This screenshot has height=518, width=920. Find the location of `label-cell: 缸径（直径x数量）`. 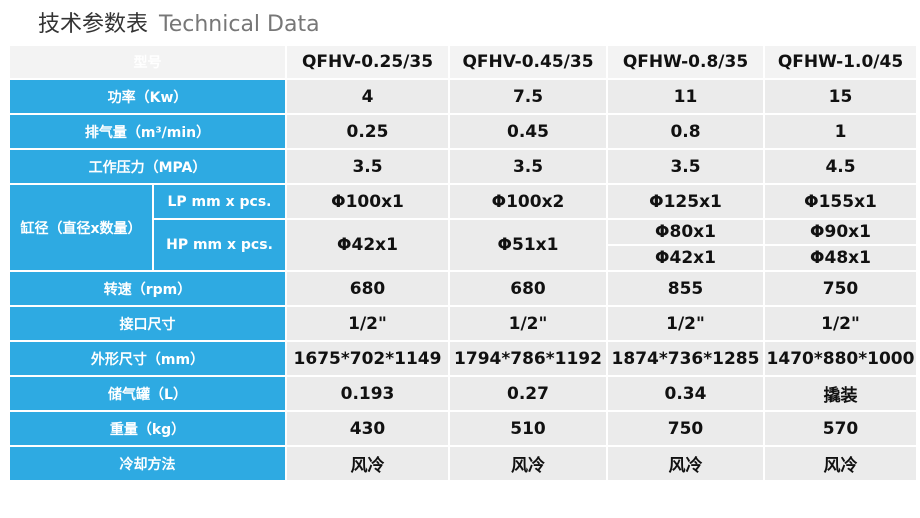

label-cell: 缸径（直径x数量） is located at coordinates (81, 227).